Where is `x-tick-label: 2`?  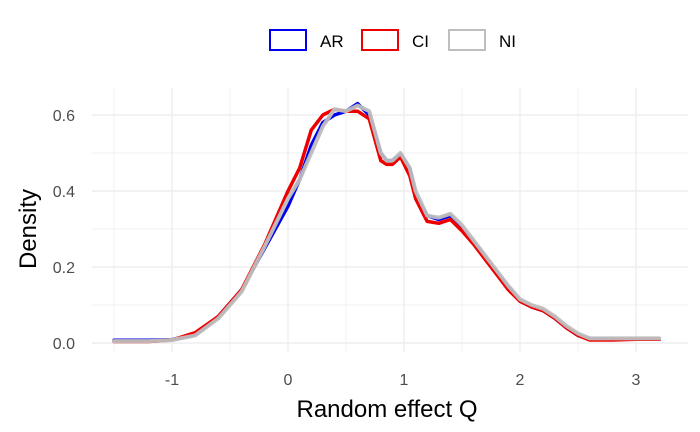 x-tick-label: 2 is located at coordinates (520, 380).